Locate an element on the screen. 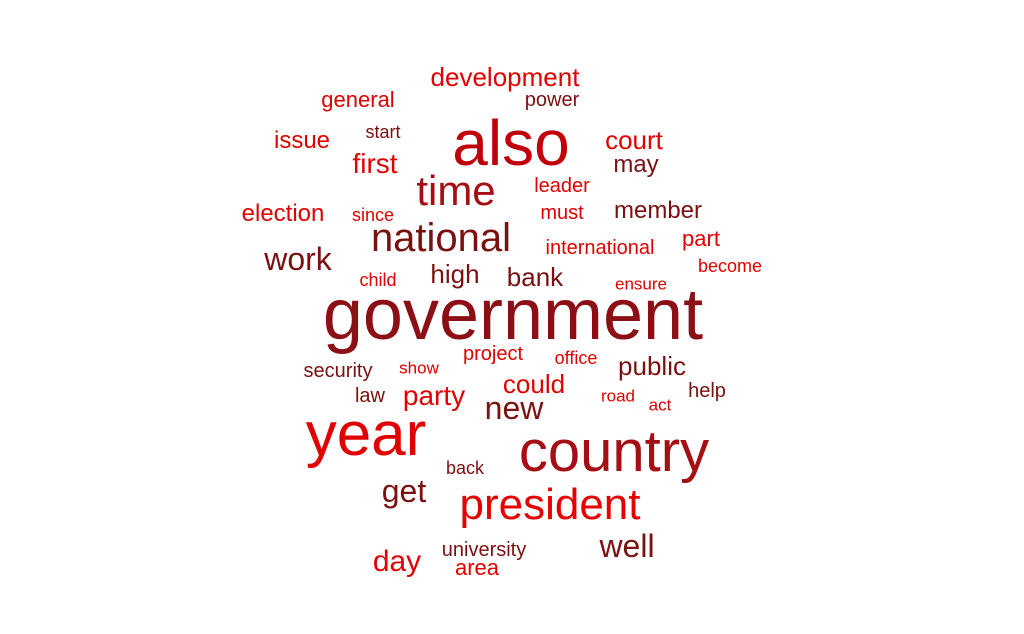 Image resolution: width=1024 pixels, height=634 pixels. word-high: high is located at coordinates (455, 274).